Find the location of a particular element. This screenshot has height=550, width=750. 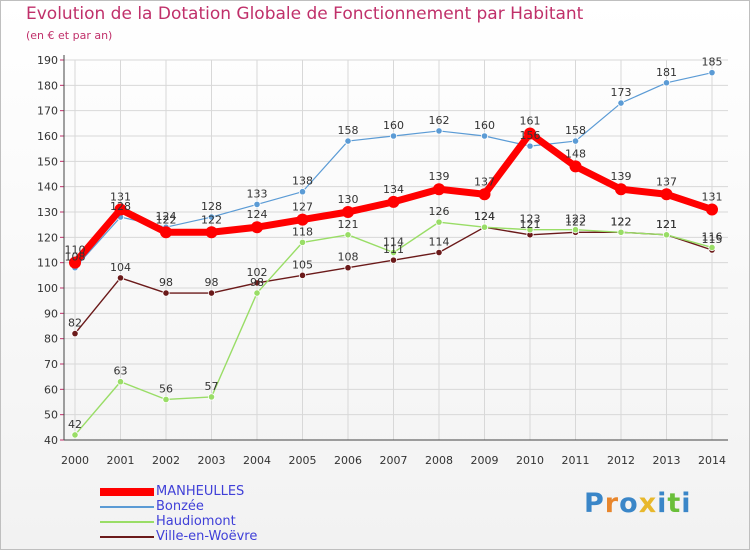

legend-label: Bonzée is located at coordinates (180, 506).